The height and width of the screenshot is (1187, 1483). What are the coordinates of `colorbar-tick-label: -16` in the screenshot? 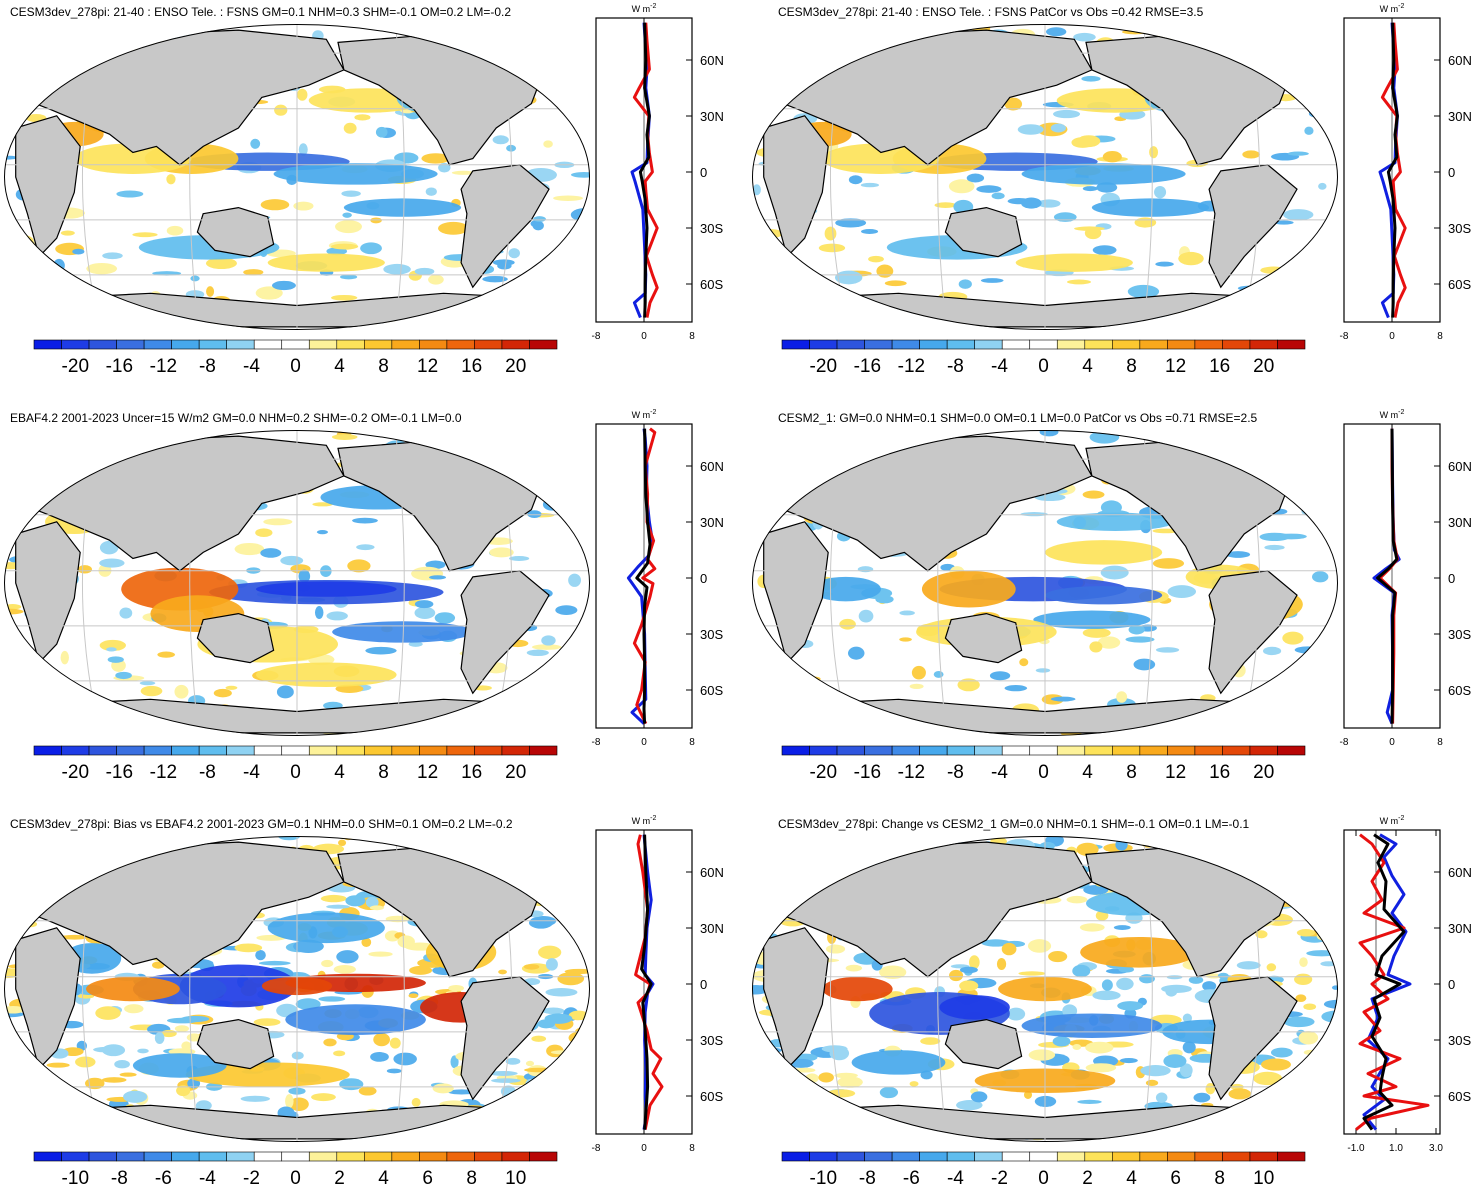 It's located at (119, 772).